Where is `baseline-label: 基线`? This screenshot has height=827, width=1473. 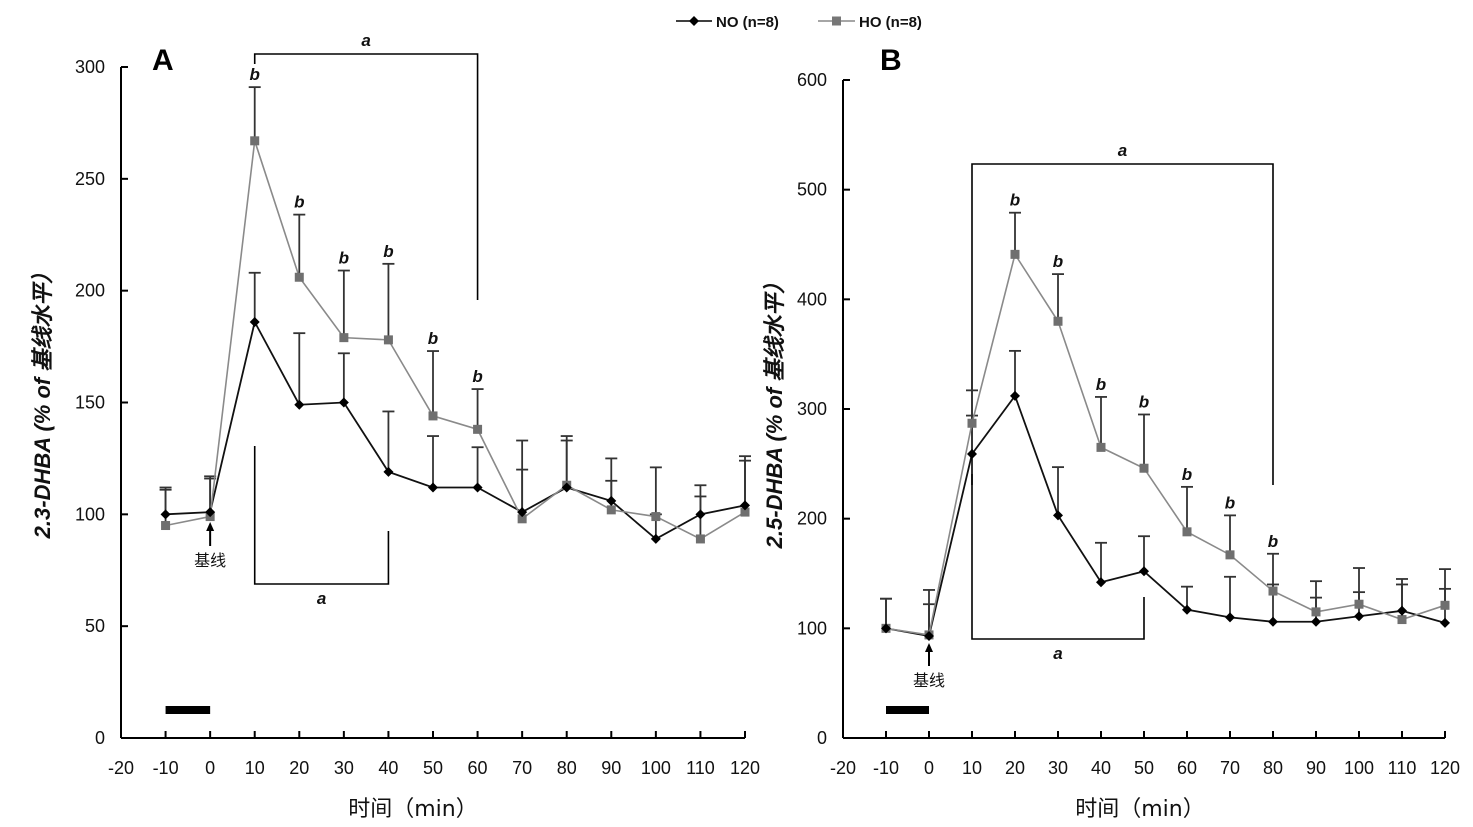
baseline-label: 基线 is located at coordinates (210, 560).